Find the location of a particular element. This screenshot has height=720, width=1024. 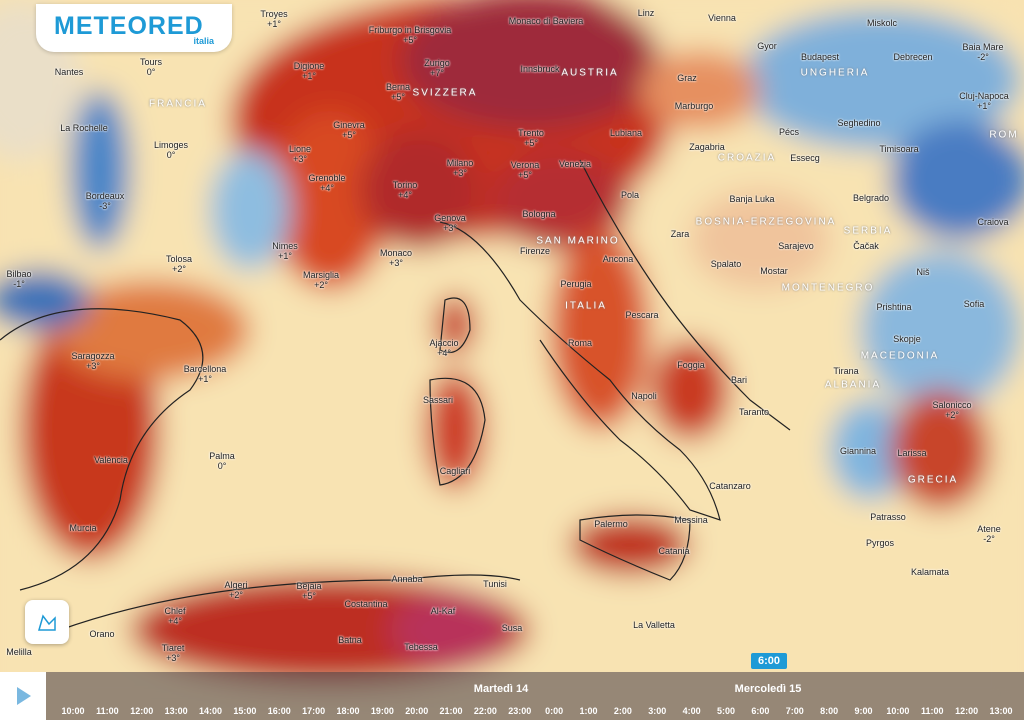

edition: italia is located at coordinates (203, 41).